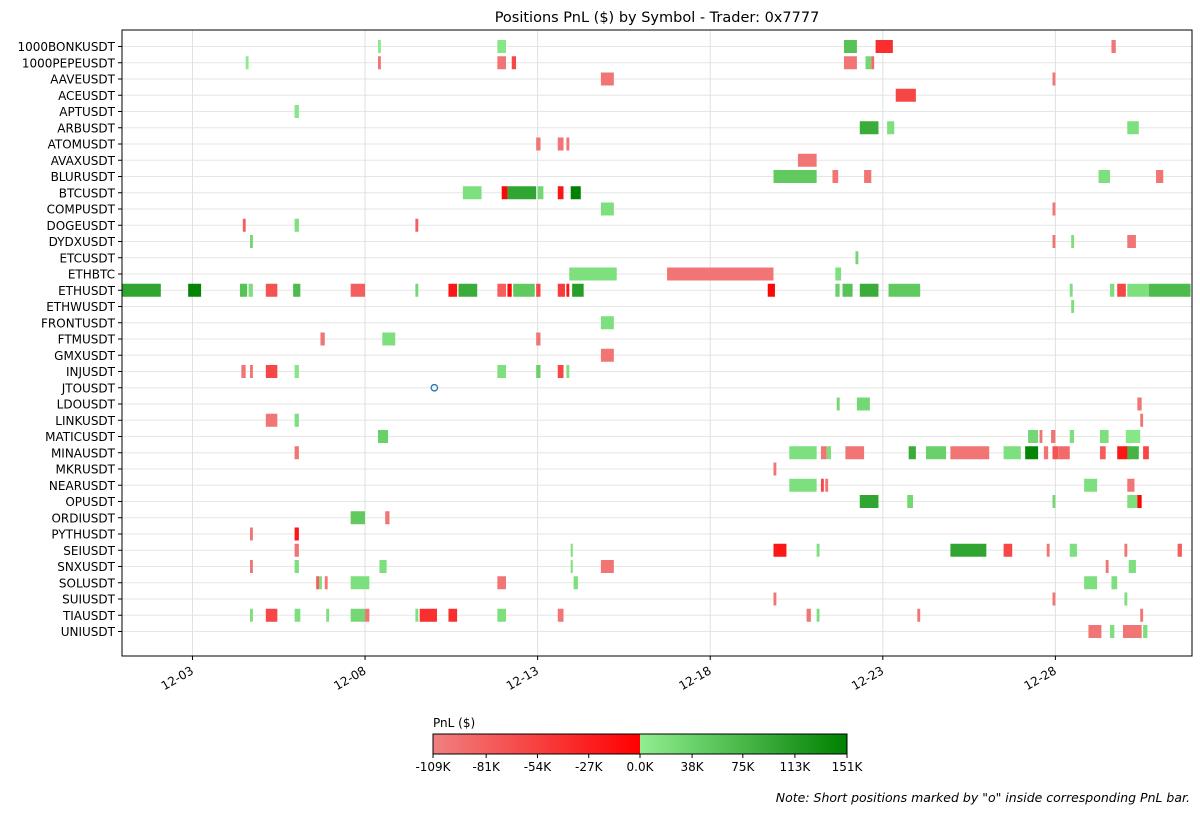 The image size is (1200, 814). Describe the element at coordinates (743, 744) in the screenshot. I see `colorbar-positive-segment` at that location.